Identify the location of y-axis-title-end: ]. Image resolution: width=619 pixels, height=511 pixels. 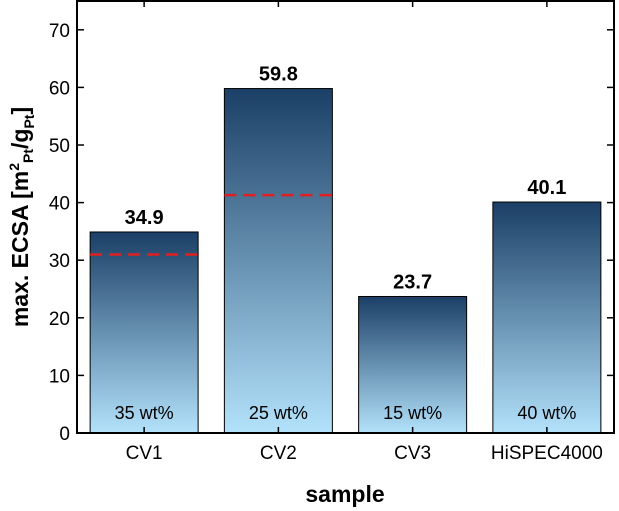
(20, 111).